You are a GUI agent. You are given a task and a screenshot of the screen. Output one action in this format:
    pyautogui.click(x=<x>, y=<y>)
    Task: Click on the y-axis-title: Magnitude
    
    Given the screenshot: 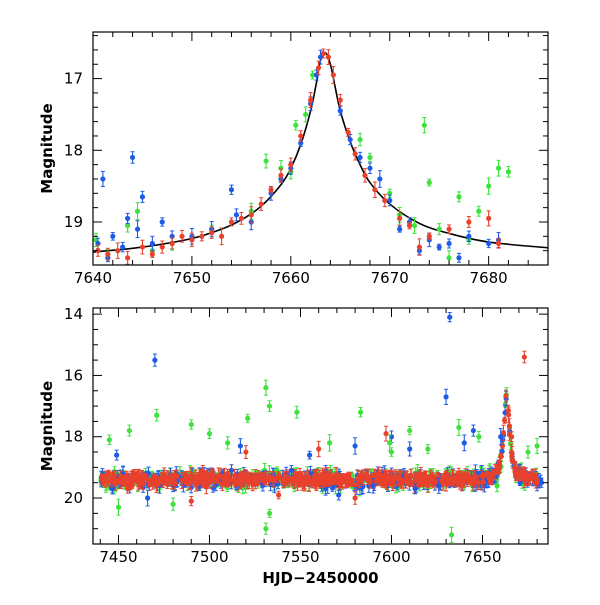 What is the action you would take?
    pyautogui.click(x=47, y=148)
    